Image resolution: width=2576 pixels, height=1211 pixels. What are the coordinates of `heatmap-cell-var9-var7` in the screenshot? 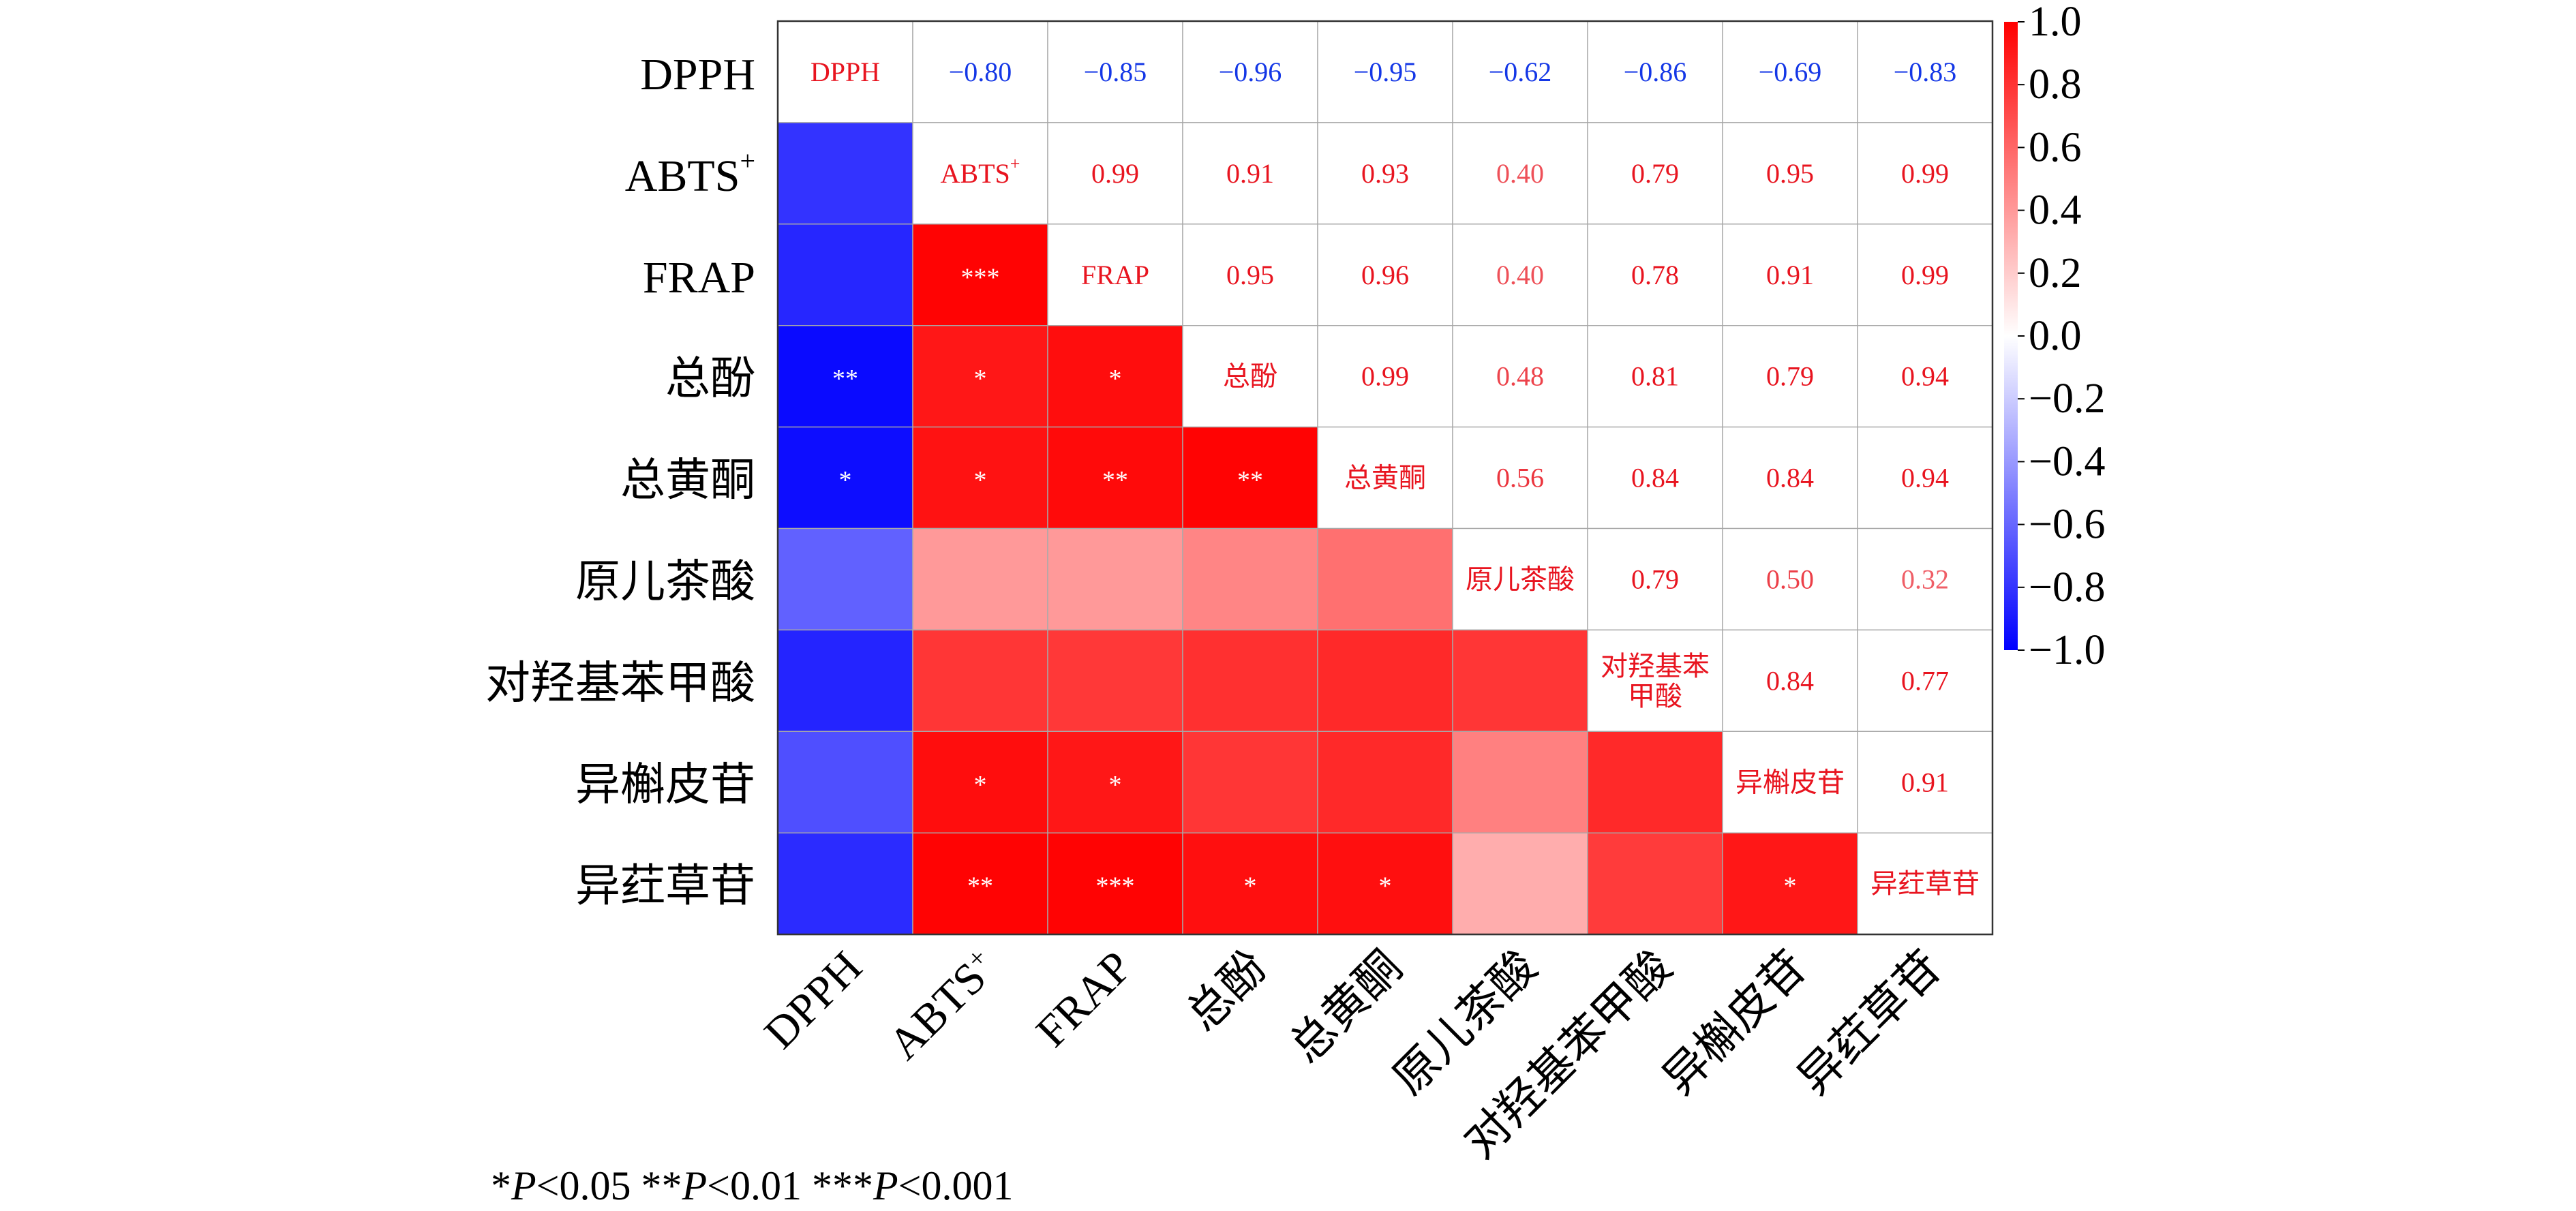 It's located at (1655, 883).